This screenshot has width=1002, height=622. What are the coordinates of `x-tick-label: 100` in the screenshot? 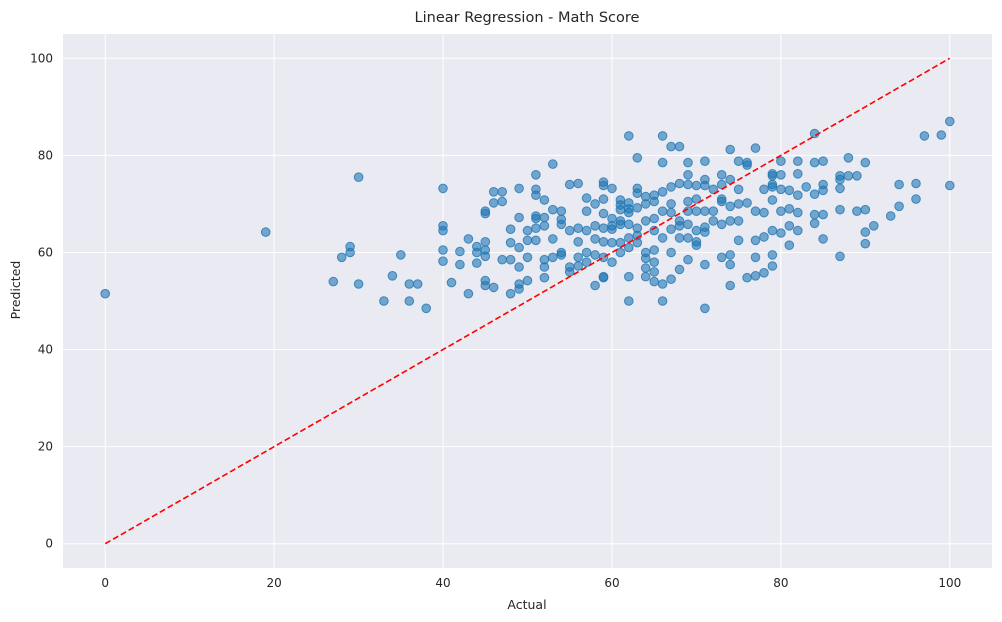 It's located at (949, 583).